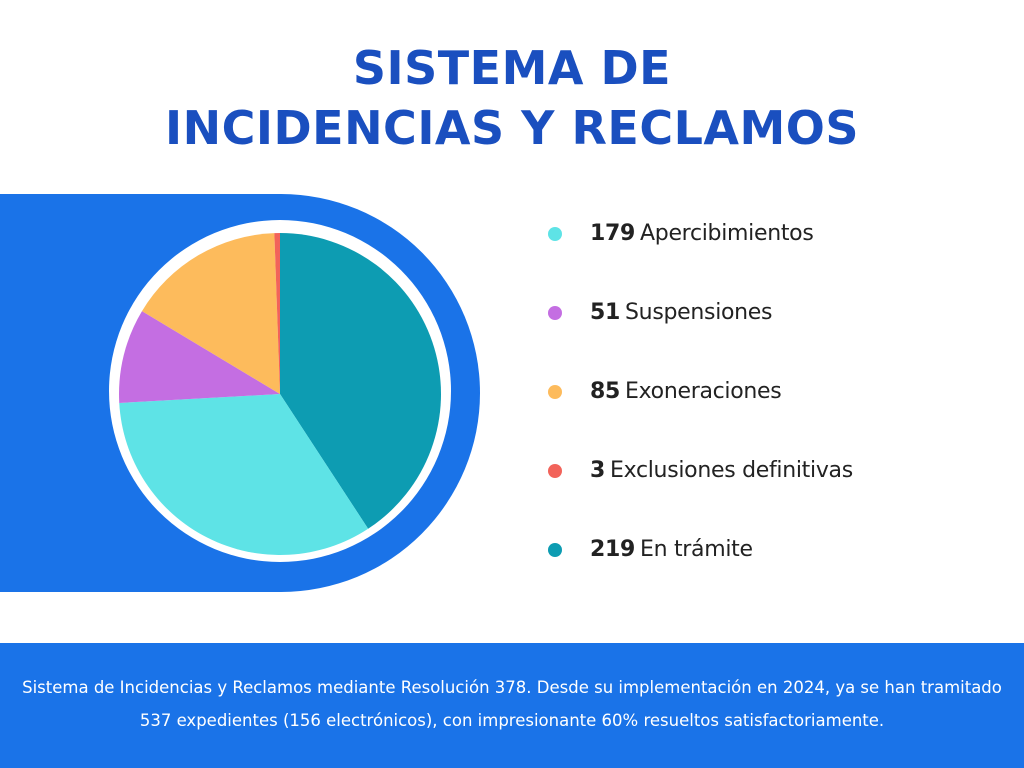 The width and height of the screenshot is (1024, 768). What do you see at coordinates (703, 391) in the screenshot?
I see `legend-label: Exoneraciones` at bounding box center [703, 391].